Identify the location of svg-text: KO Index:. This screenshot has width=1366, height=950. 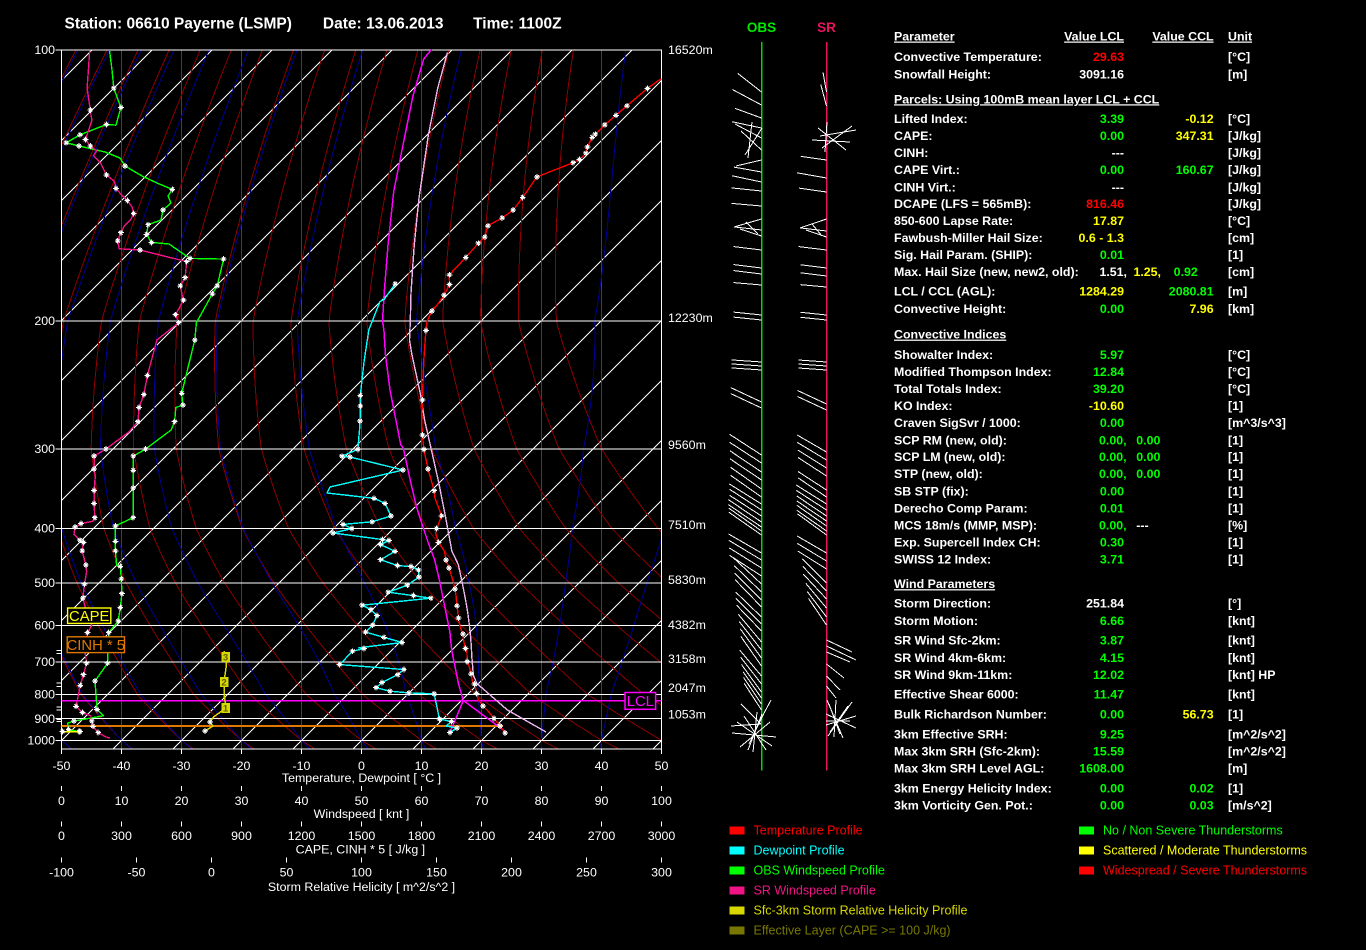
(923, 406).